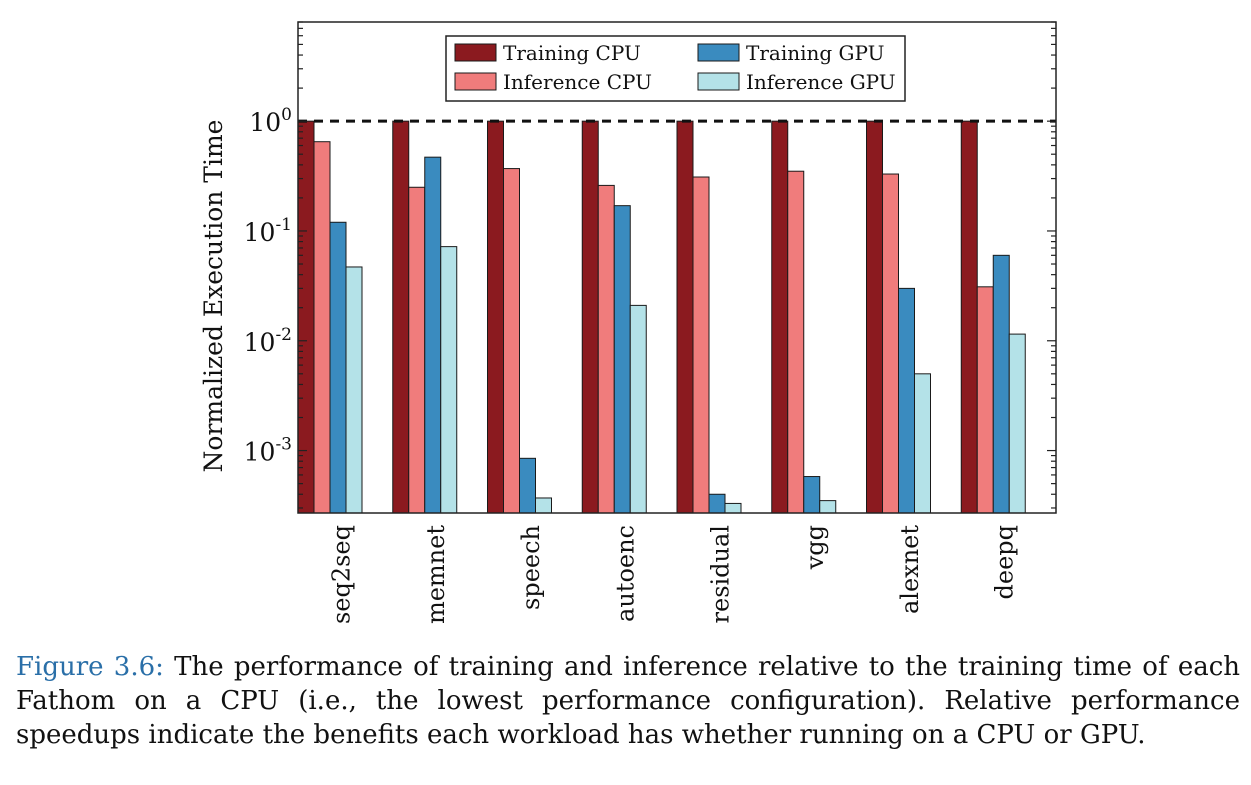 This screenshot has width=1251, height=785. I want to click on bar-memnet-training-cpu, so click(401, 317).